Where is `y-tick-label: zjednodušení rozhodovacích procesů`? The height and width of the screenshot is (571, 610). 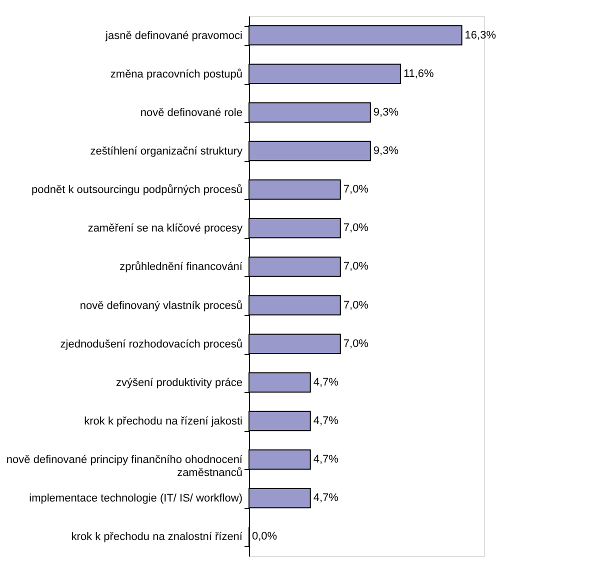 y-tick-label: zjednodušení rozhodovacích procesů is located at coordinates (151, 344).